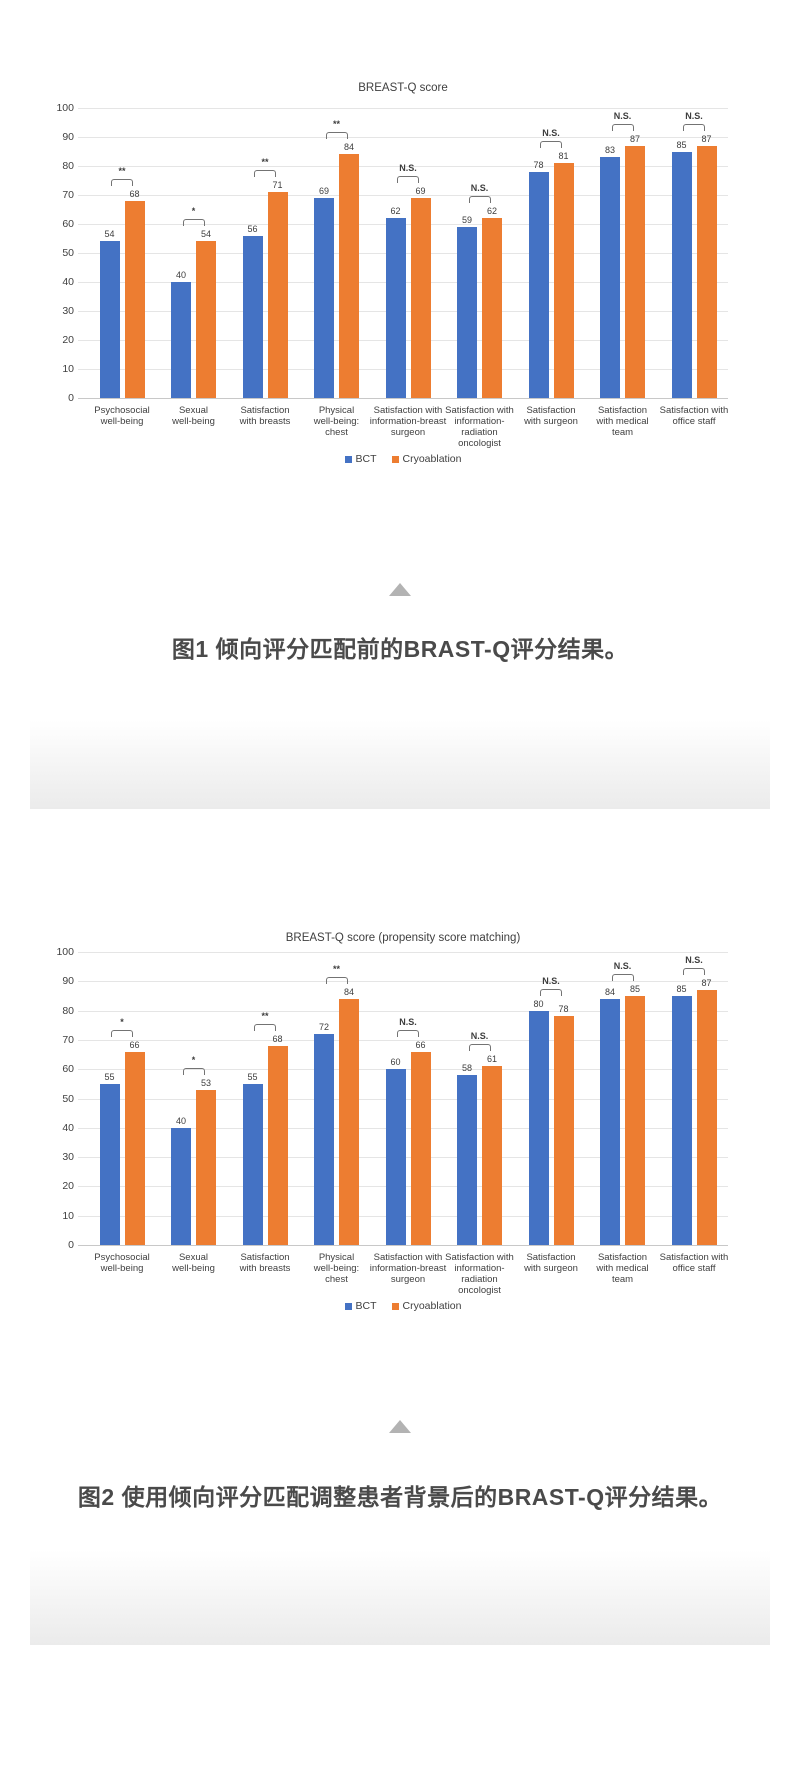  I want to click on bar-value-label: 56, so click(252, 228).